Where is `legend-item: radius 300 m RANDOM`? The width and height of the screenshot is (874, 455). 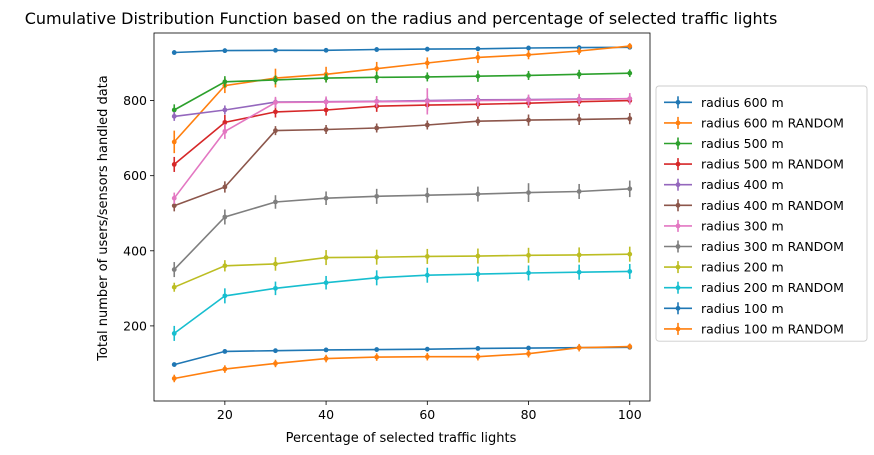
legend-item: radius 300 m RANDOM is located at coordinates (754, 246).